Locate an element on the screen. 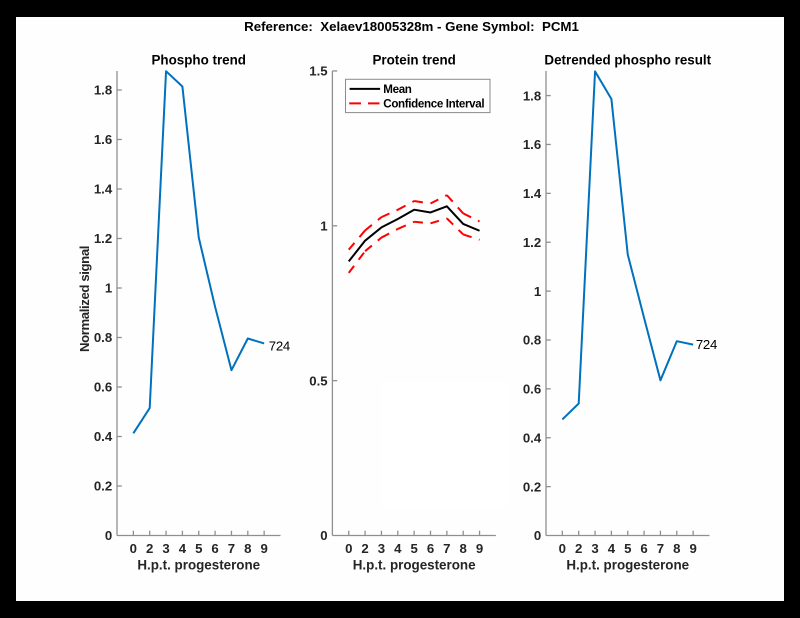  svg-text: Phospho trend is located at coordinates (199, 59).